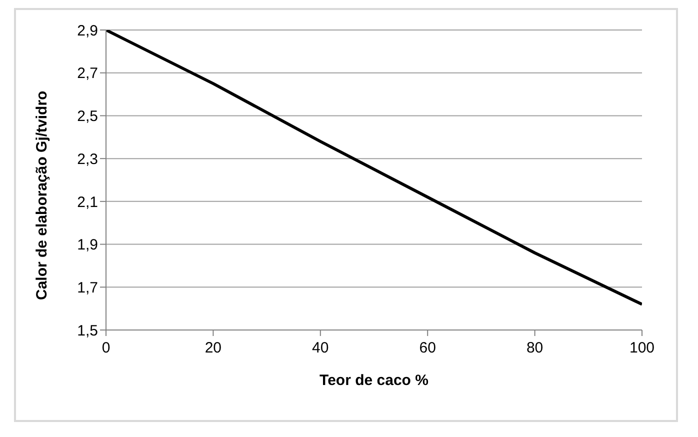 The height and width of the screenshot is (437, 698). I want to click on y-tick-label: 2,1, so click(87, 202).